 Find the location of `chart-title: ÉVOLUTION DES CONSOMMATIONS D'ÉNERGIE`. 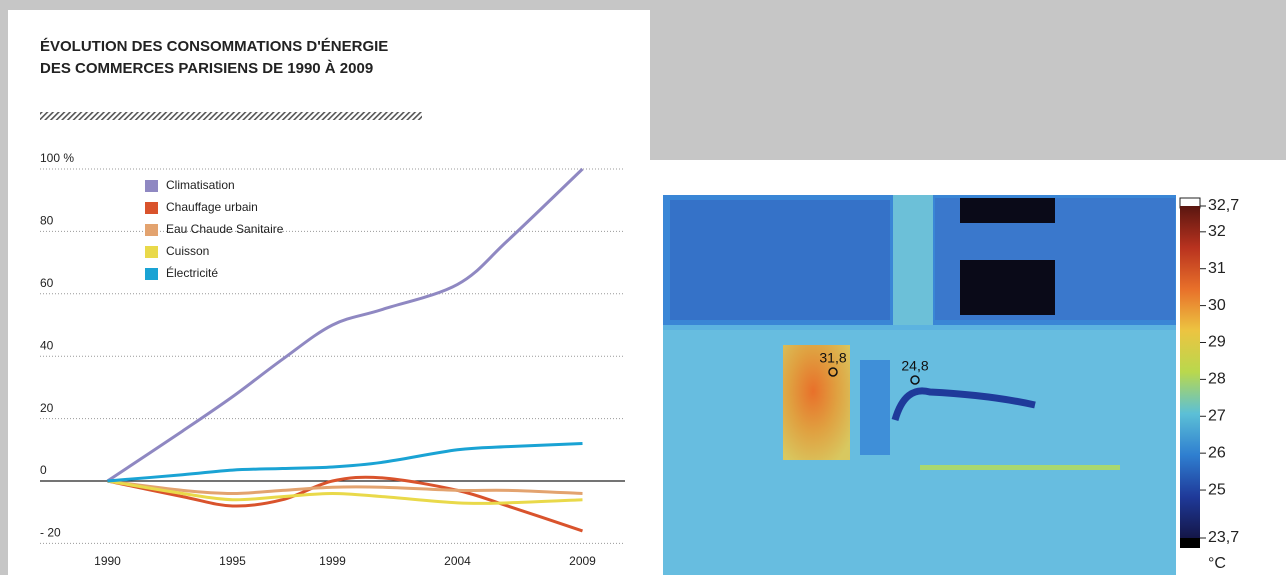

chart-title: ÉVOLUTION DES CONSOMMATIONS D'ÉNERGIE is located at coordinates (214, 46).